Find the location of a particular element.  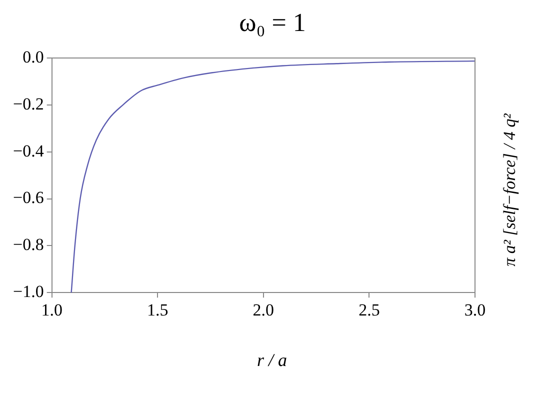

y-tick-label: −0.2 is located at coordinates (28, 104).